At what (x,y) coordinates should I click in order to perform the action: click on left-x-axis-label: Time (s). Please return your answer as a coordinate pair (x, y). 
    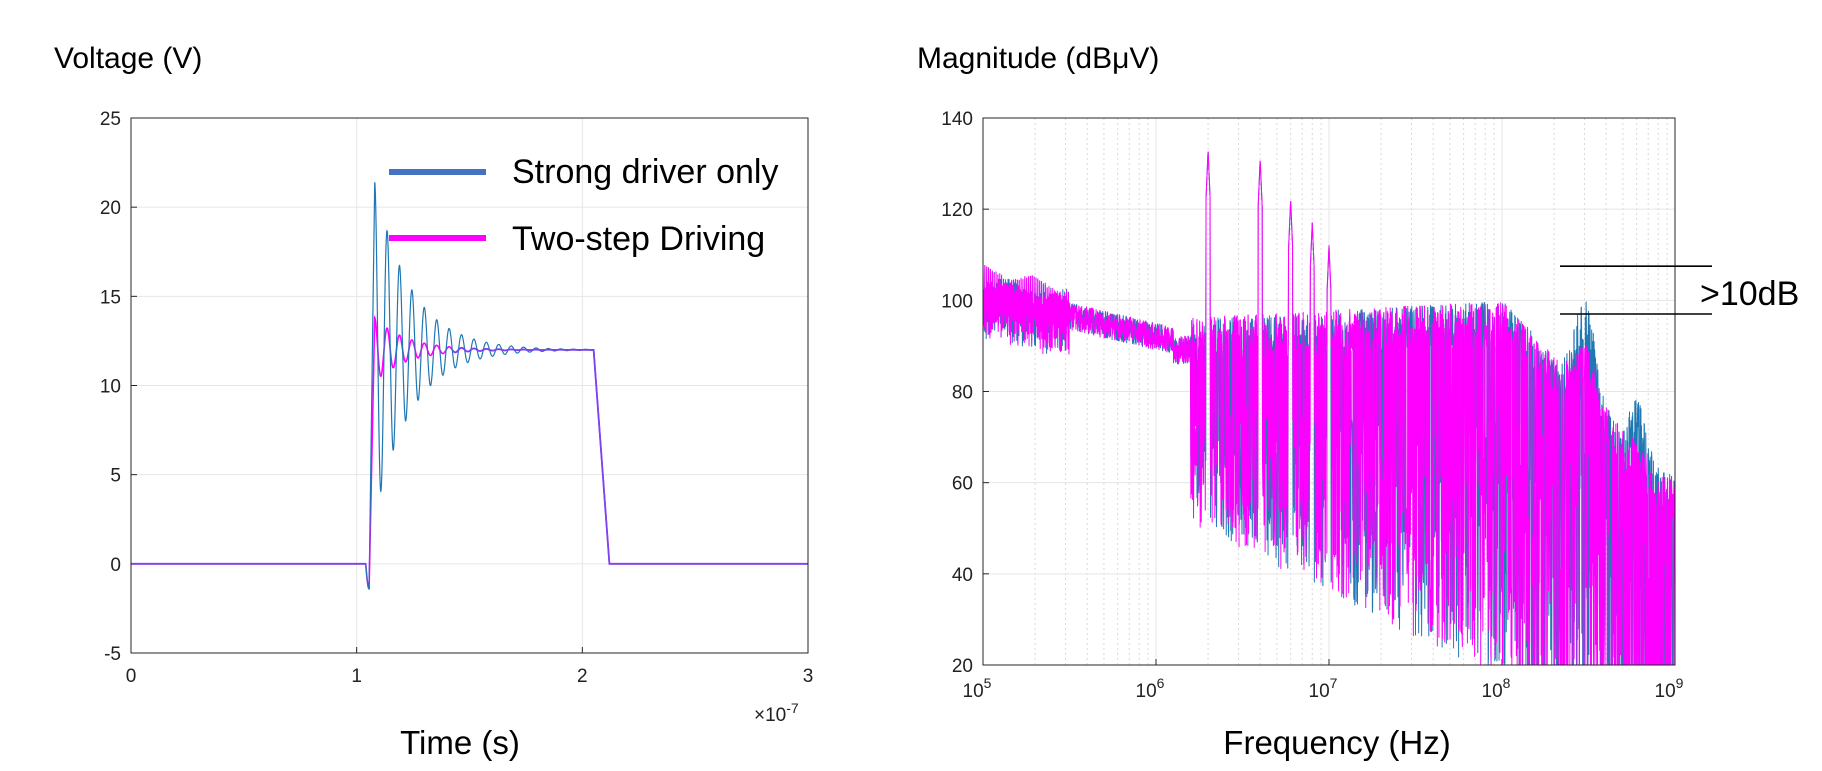
    Looking at the image, I should click on (460, 742).